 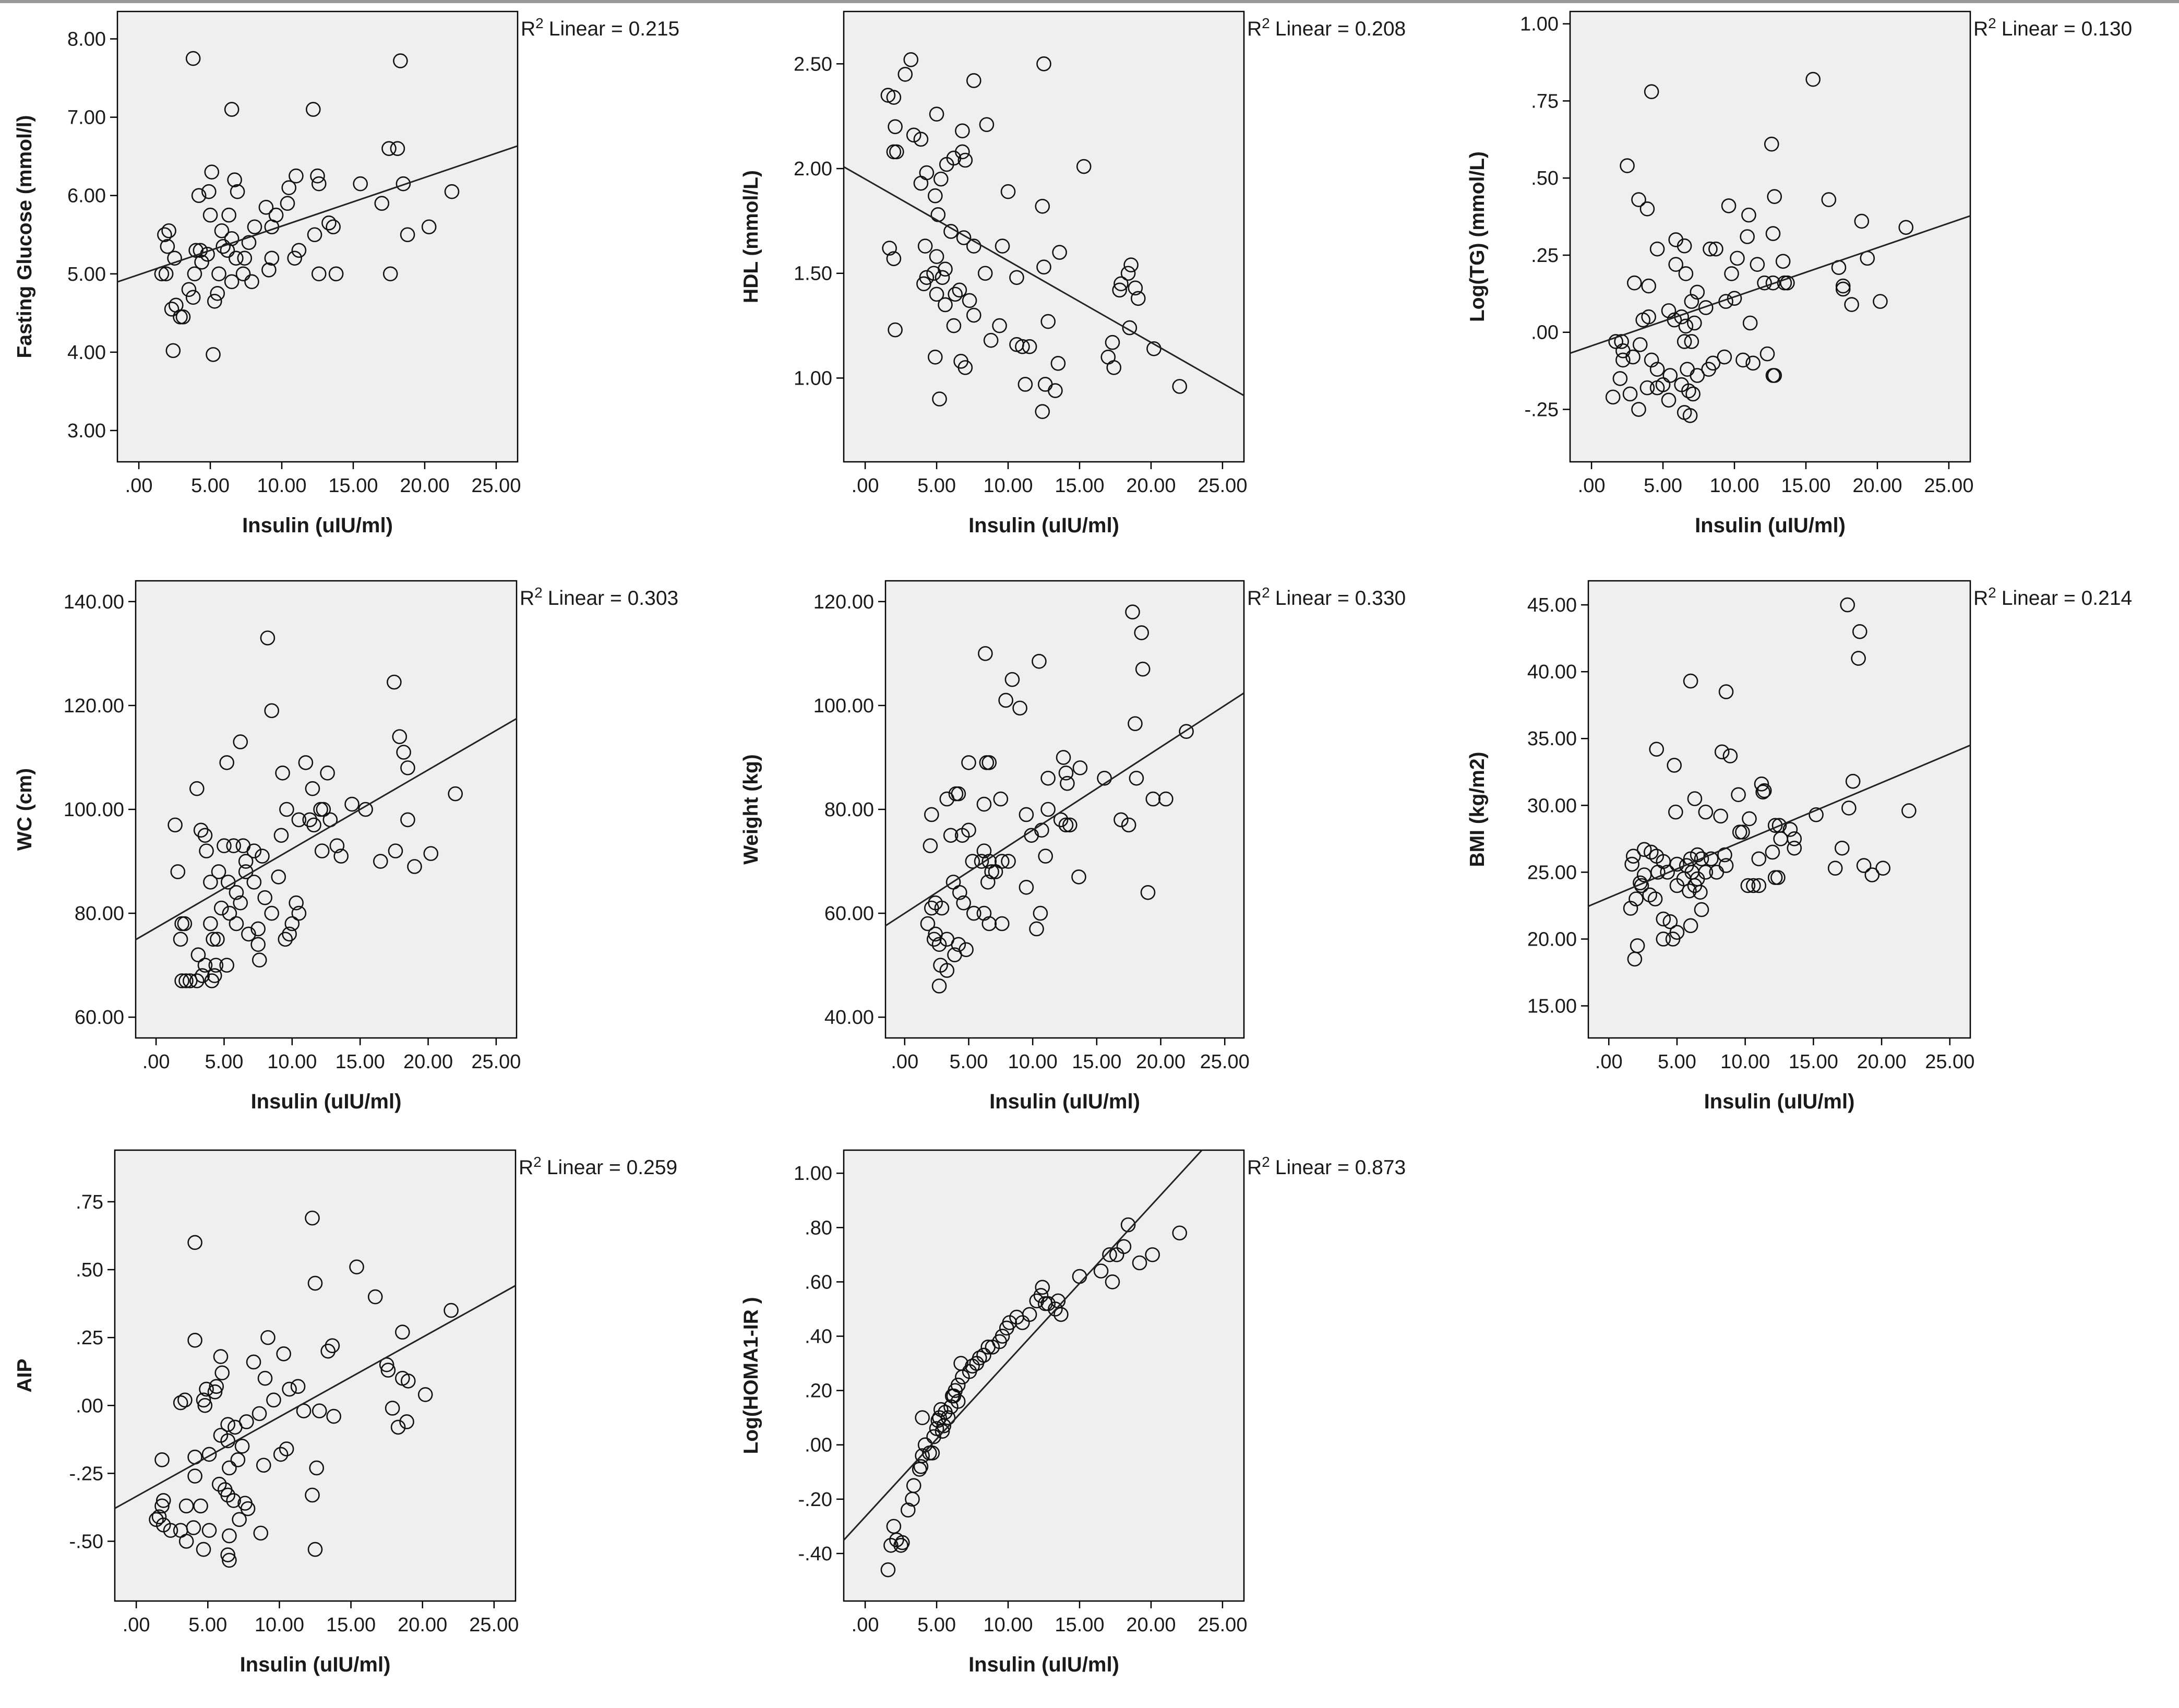 What do you see at coordinates (1545, 101) in the screenshot?
I see `y-tick-label: .75` at bounding box center [1545, 101].